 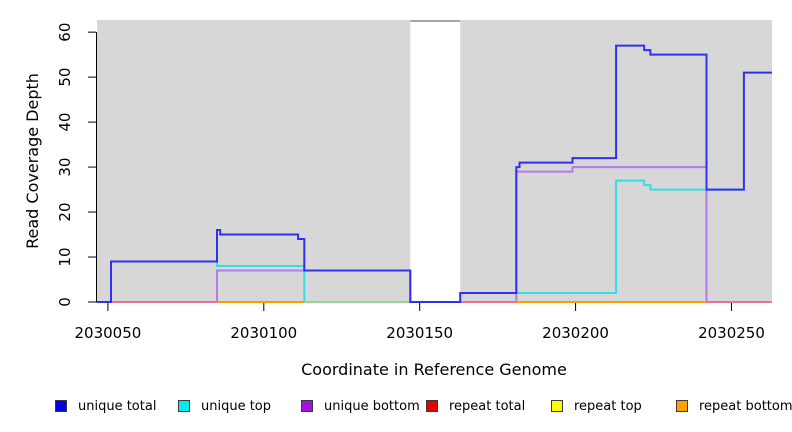 I want to click on legend-item-unique-total: unique total, so click(x=105, y=406).